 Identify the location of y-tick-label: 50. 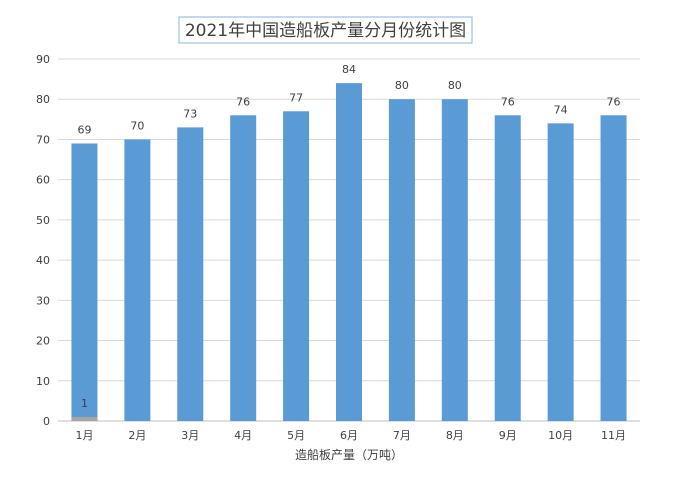
(43, 220).